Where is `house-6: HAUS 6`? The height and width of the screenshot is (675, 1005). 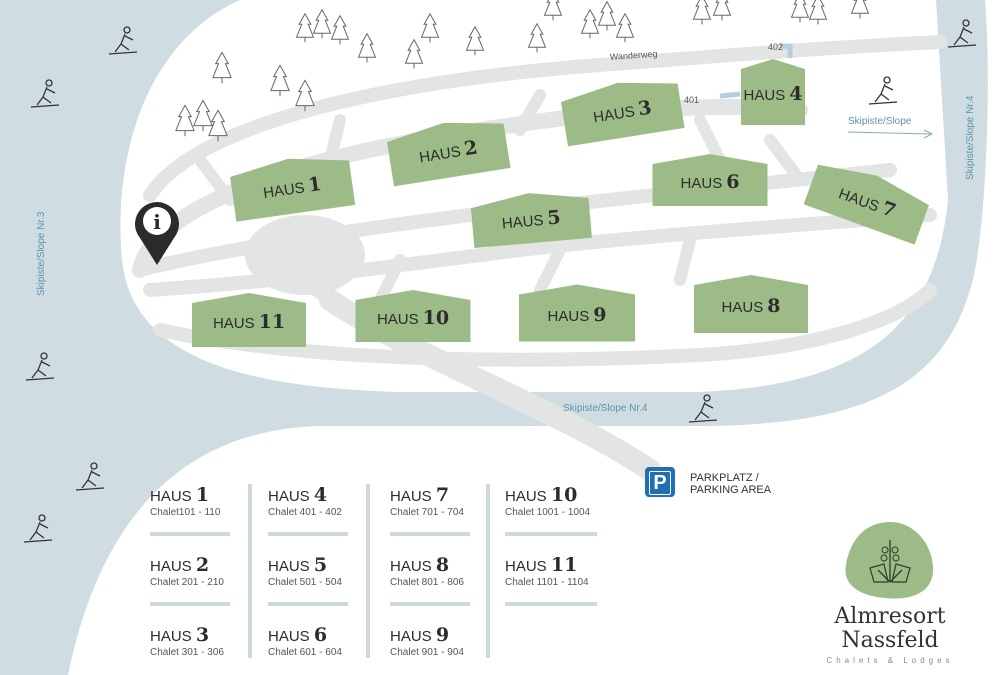 house-6: HAUS 6 is located at coordinates (710, 180).